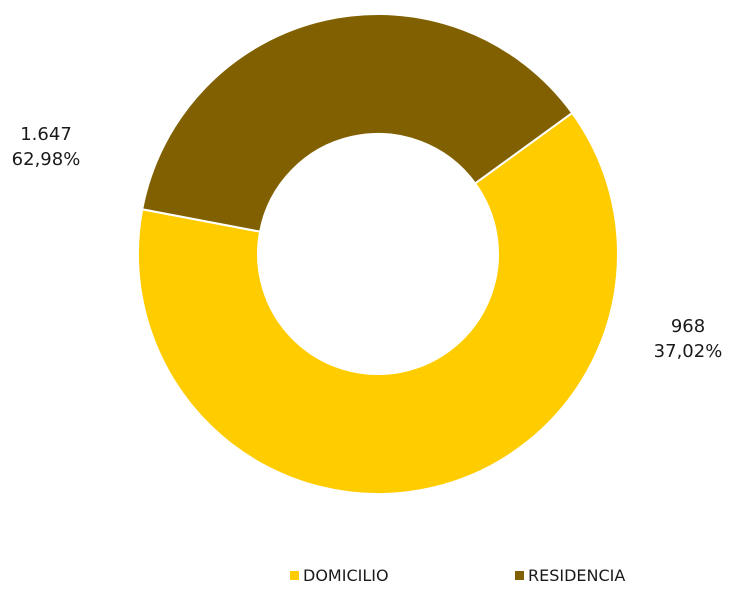 Image resolution: width=730 pixels, height=601 pixels. I want to click on percent-label-residencia: 37,02%, so click(688, 351).